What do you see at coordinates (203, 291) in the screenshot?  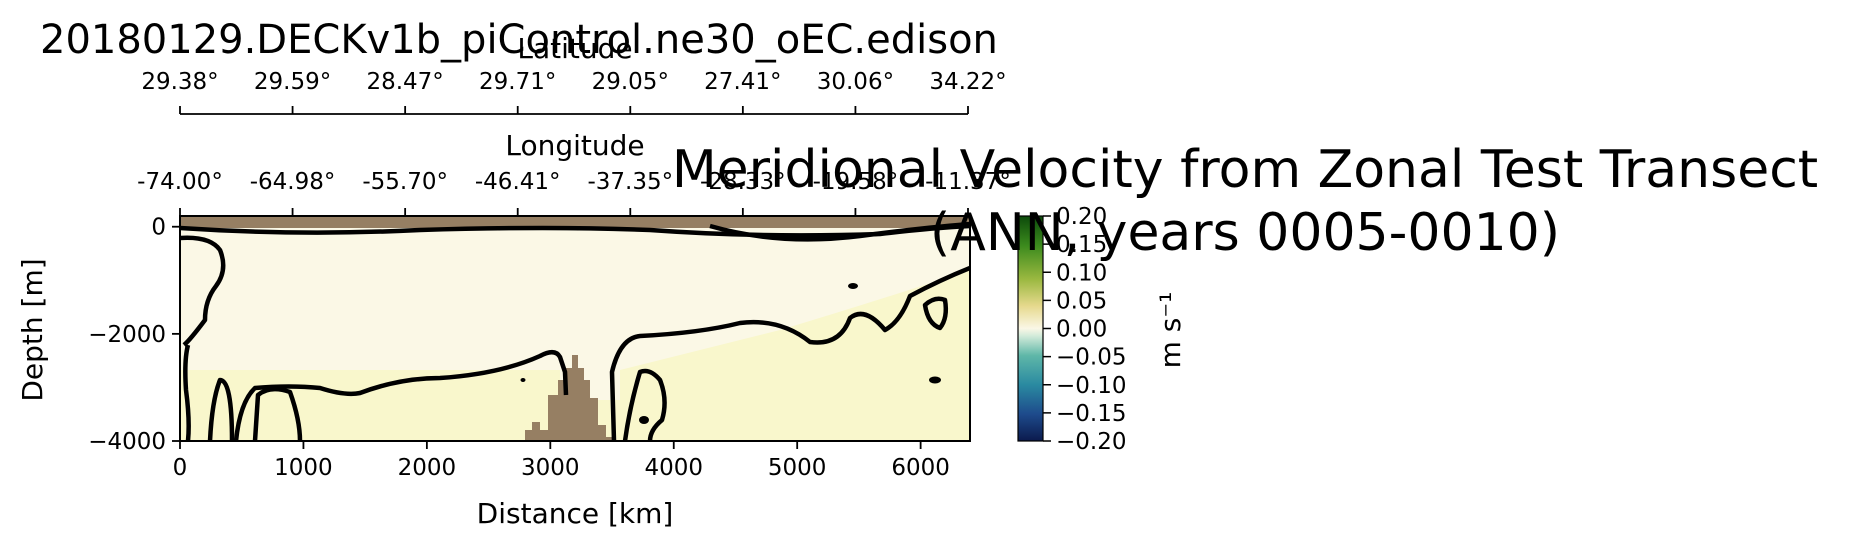 I see `contour-left-surface-loop` at bounding box center [203, 291].